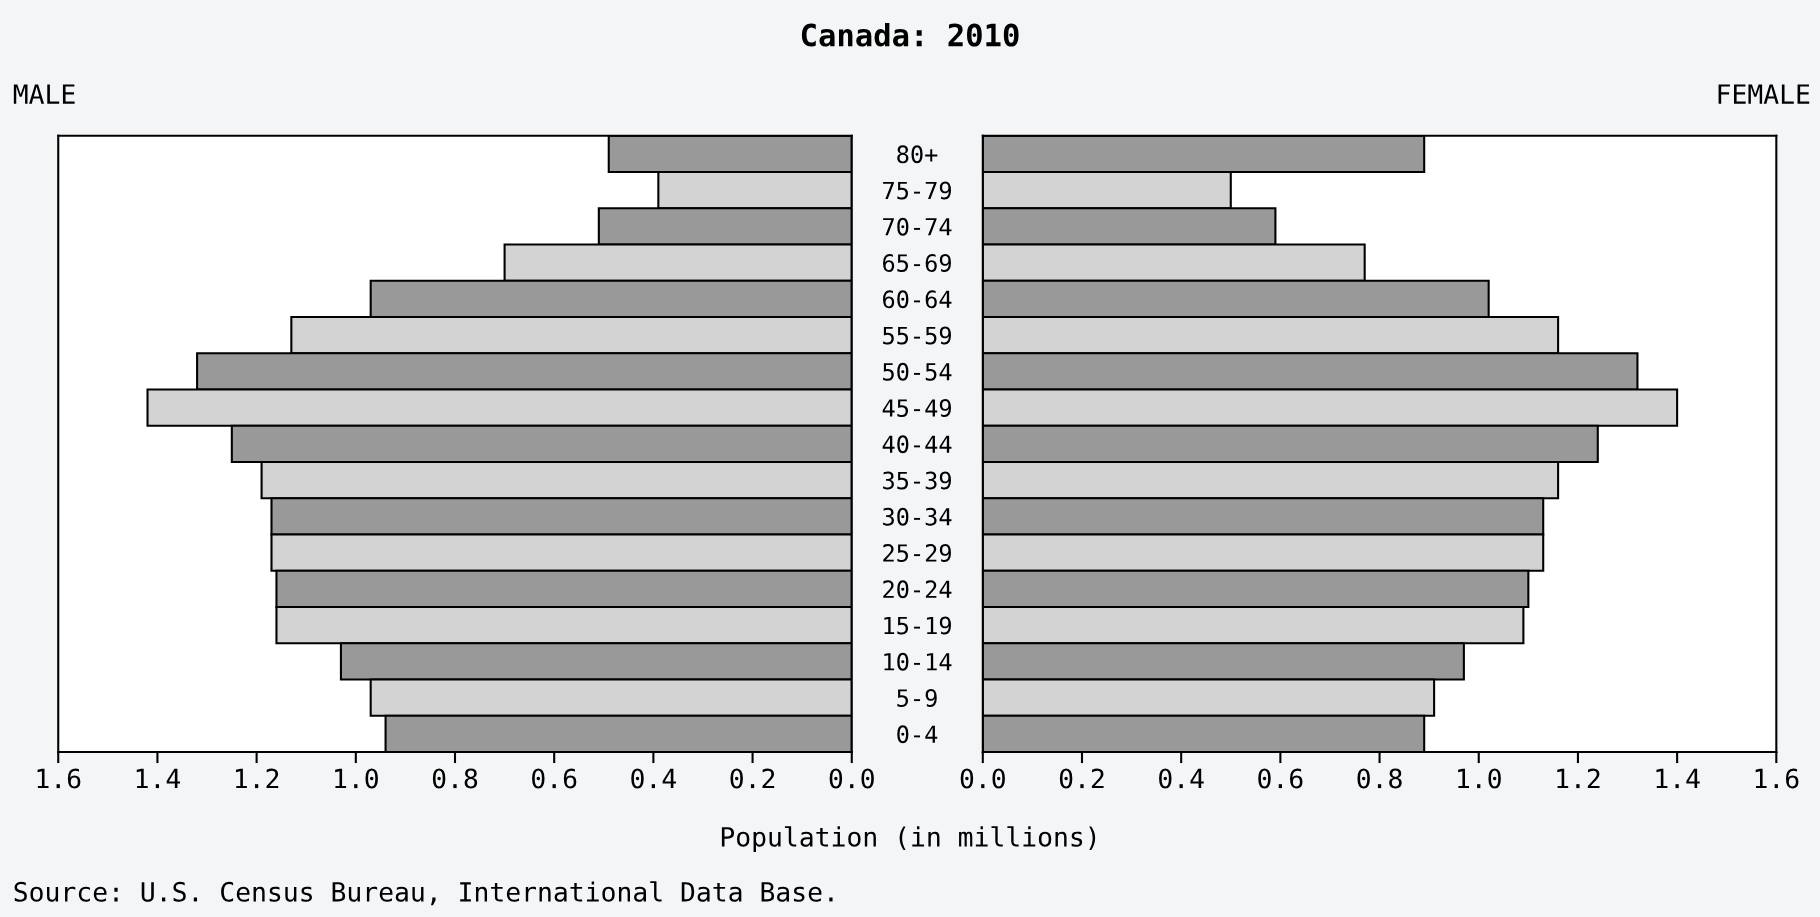 The image size is (1820, 917). Describe the element at coordinates (423, 893) in the screenshot. I see `source-note: Source: U.S. Census Bureau, International Data Base.` at that location.